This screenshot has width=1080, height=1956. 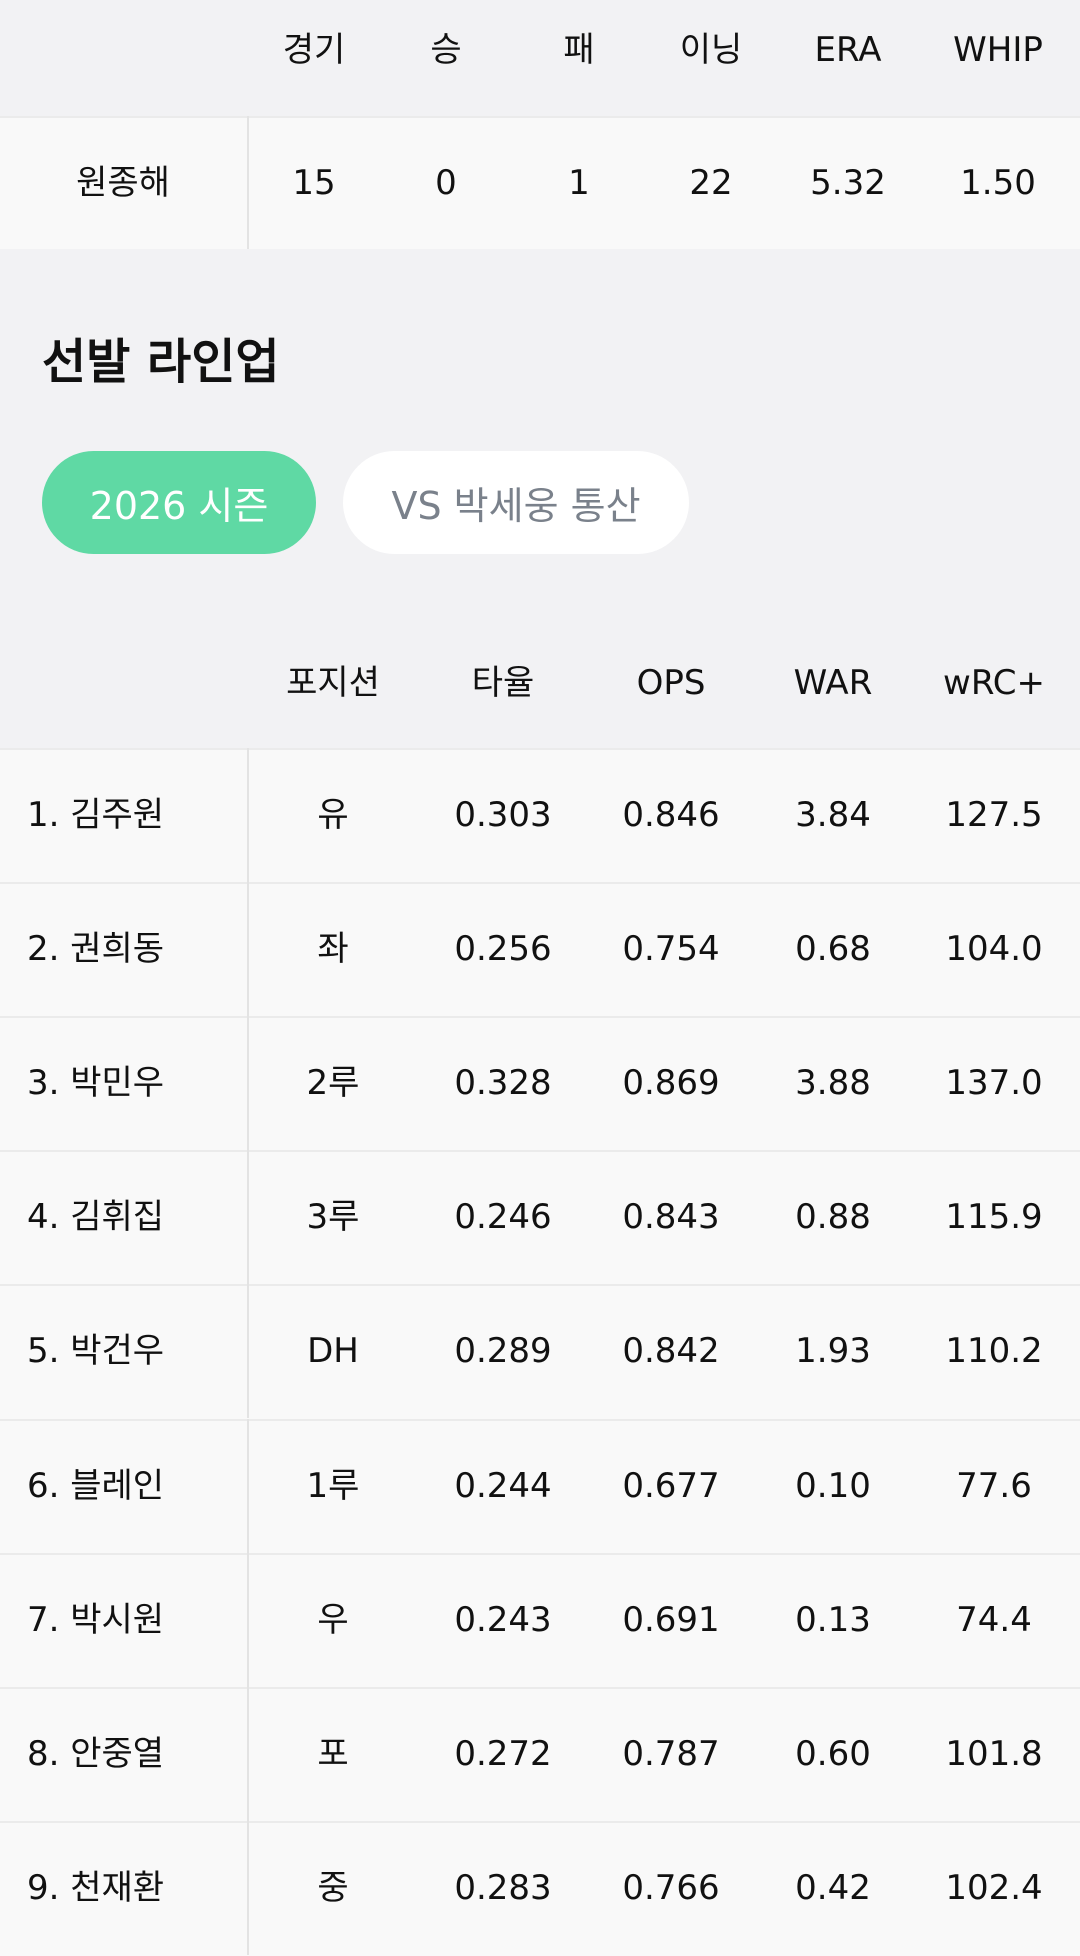 I want to click on table-cell: 0.842, so click(x=671, y=1351).